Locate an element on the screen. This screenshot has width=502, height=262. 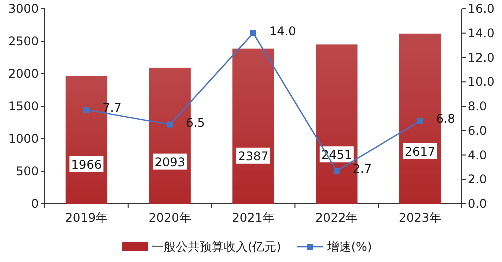
data-label: 2617 is located at coordinates (420, 151).